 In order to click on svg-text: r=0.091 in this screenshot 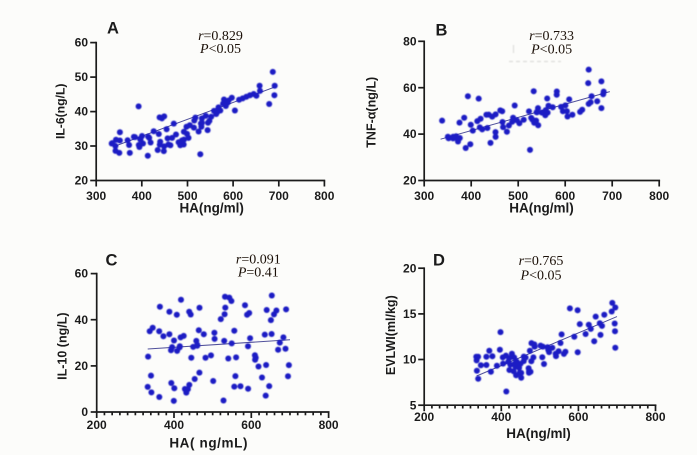, I will do `click(258, 259)`.